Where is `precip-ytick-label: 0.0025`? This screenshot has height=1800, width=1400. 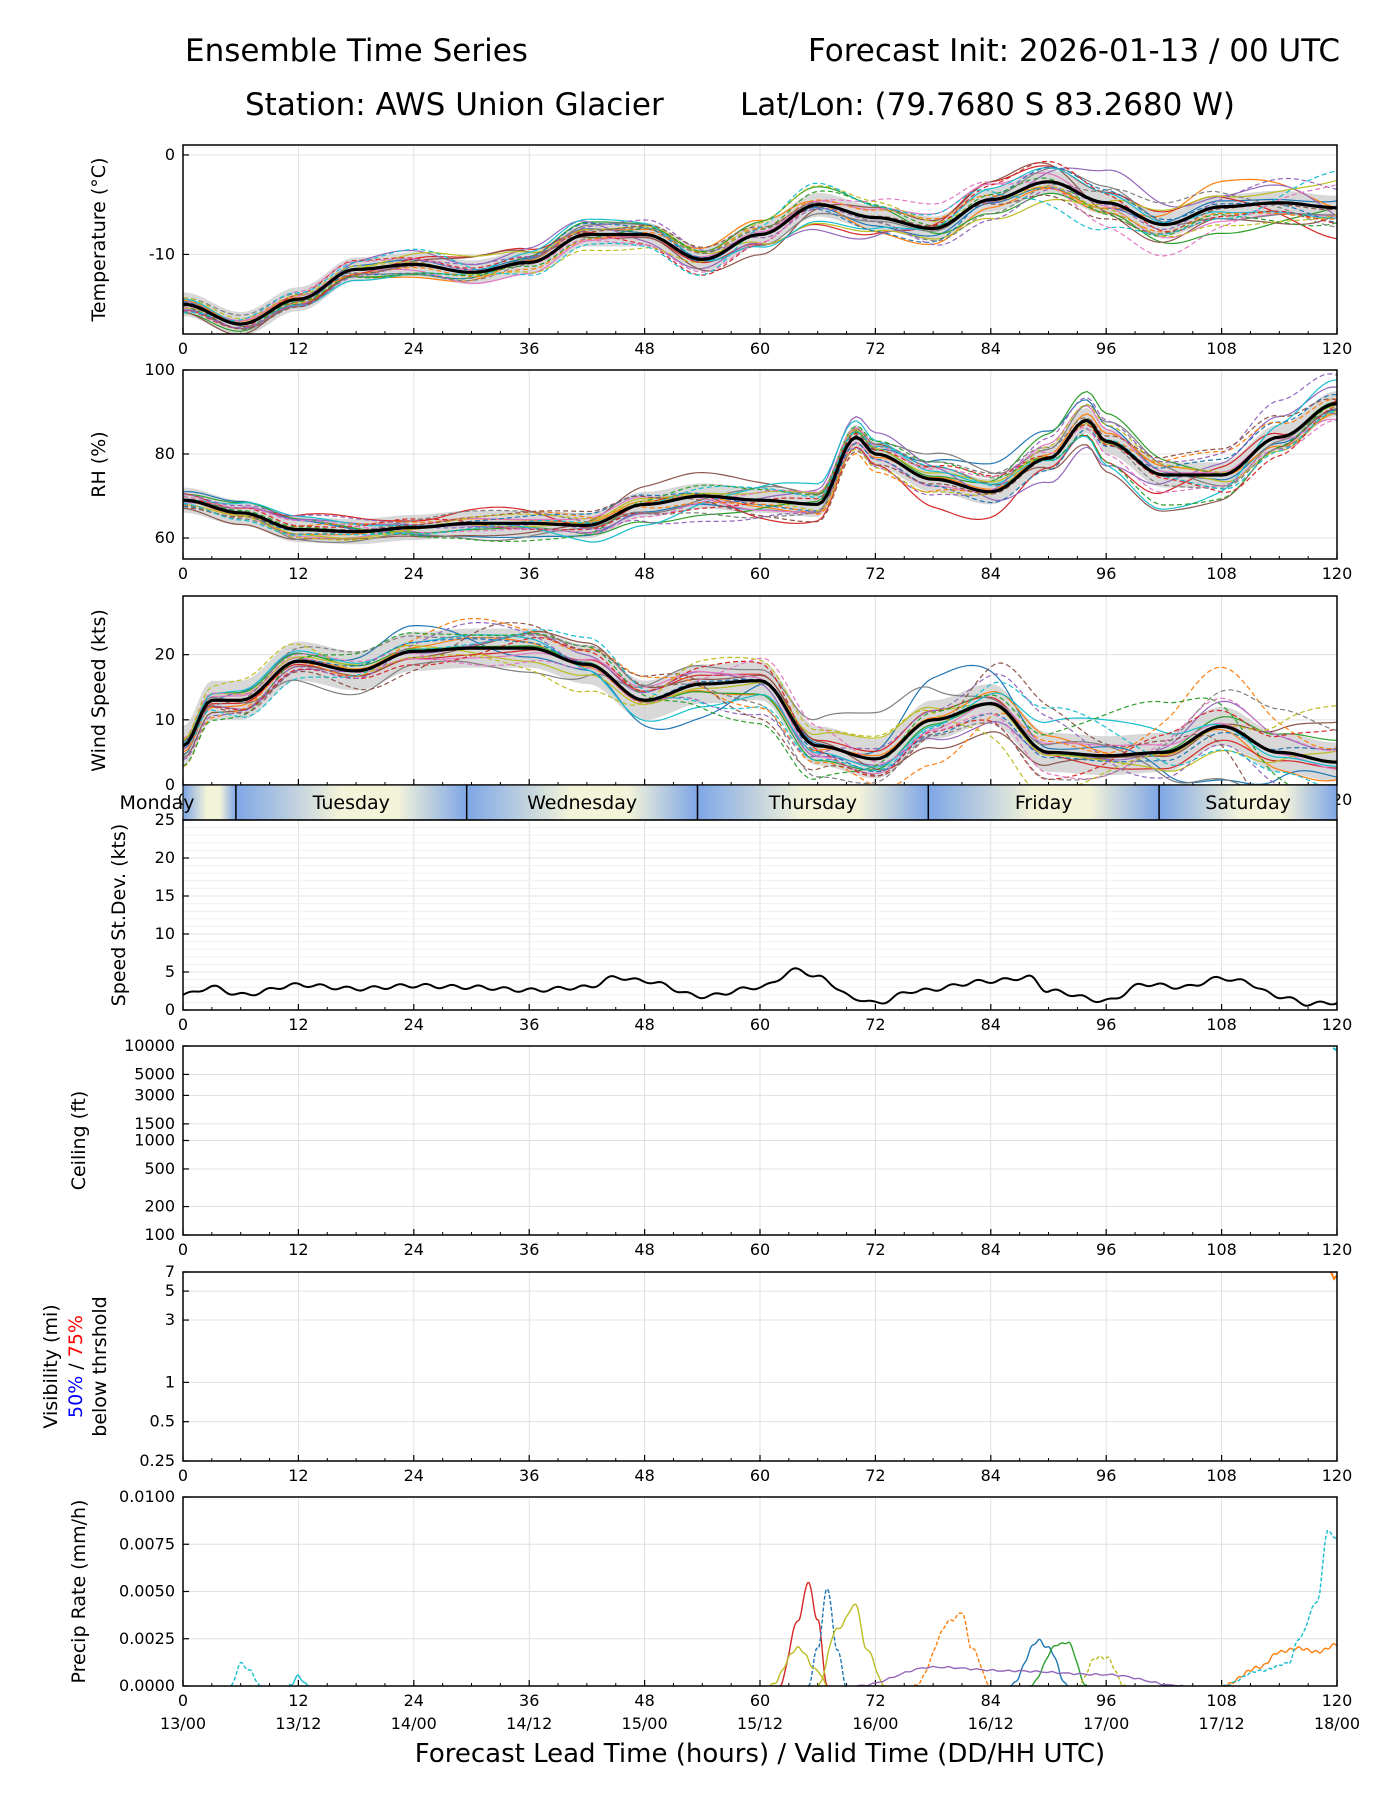 precip-ytick-label: 0.0025 is located at coordinates (147, 1638).